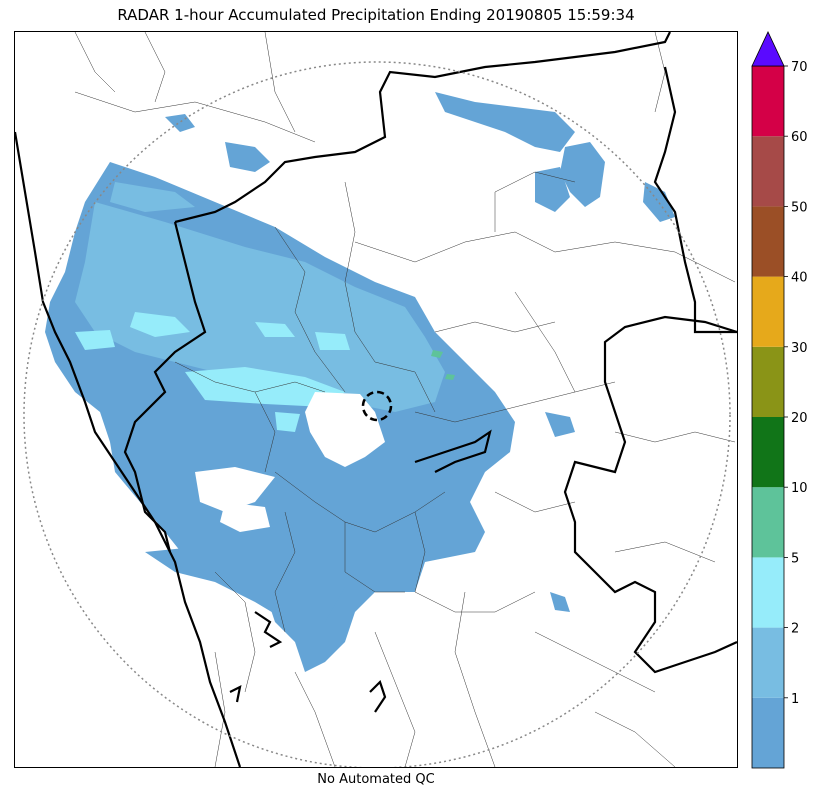 The image size is (825, 797). I want to click on qc-note: No Automated QC, so click(376, 779).